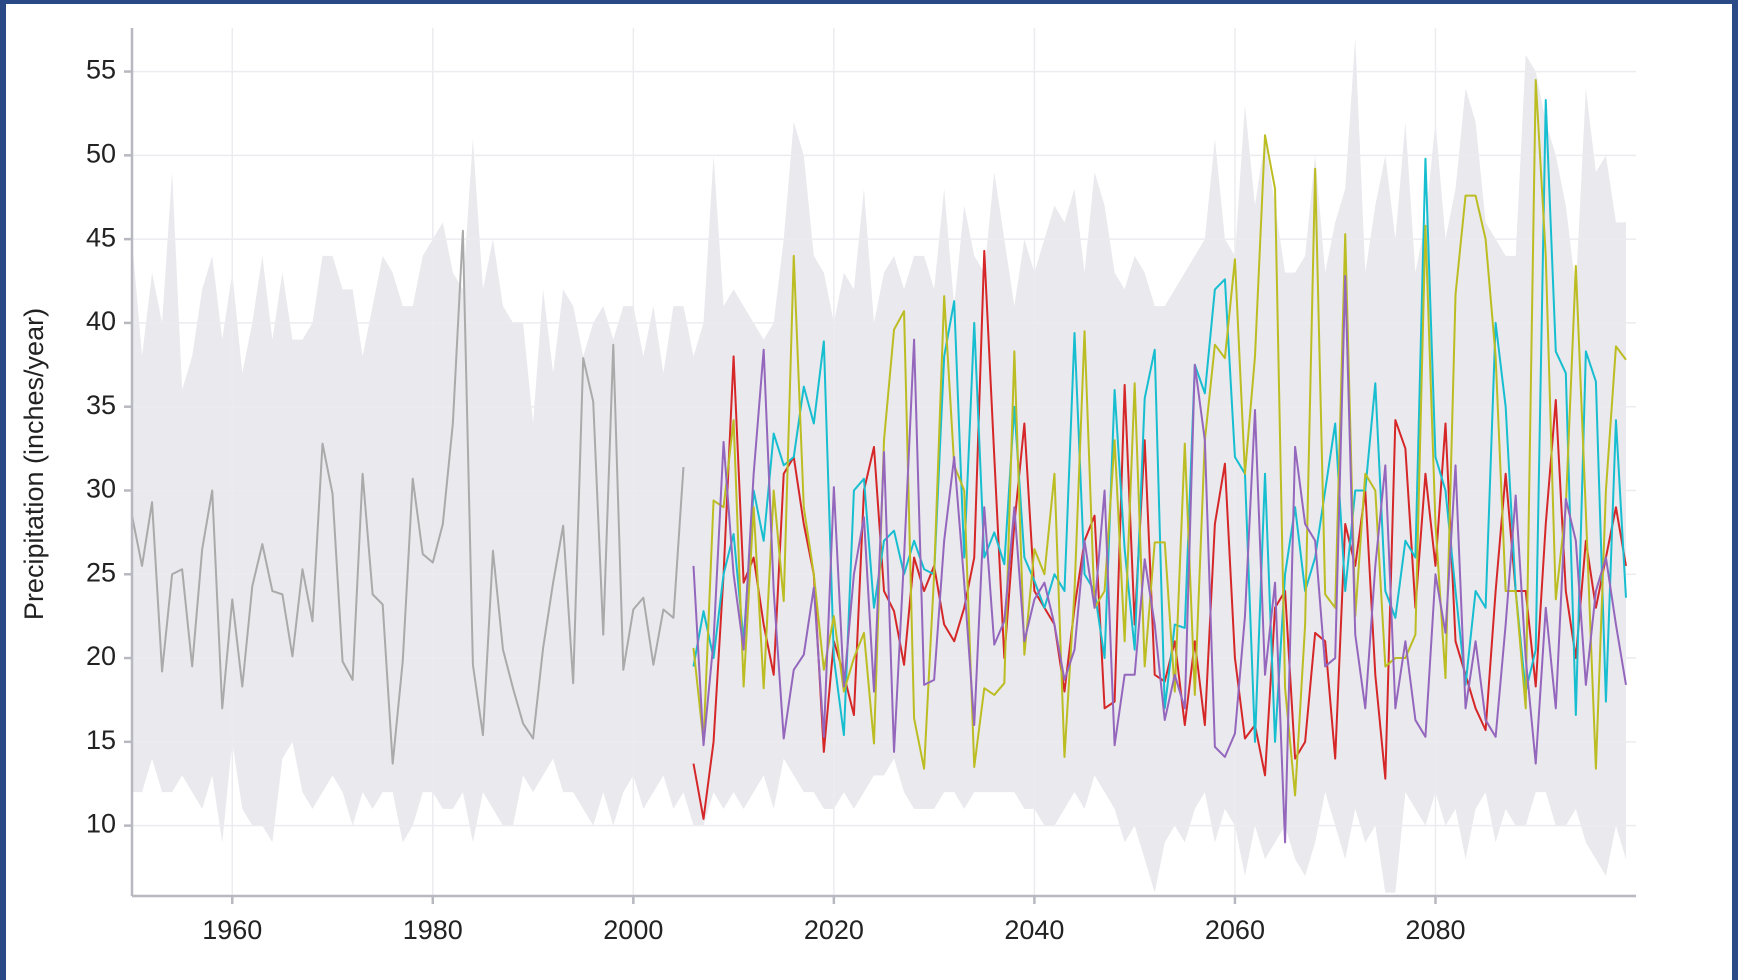  What do you see at coordinates (101, 321) in the screenshot?
I see `y-tick-label: 40` at bounding box center [101, 321].